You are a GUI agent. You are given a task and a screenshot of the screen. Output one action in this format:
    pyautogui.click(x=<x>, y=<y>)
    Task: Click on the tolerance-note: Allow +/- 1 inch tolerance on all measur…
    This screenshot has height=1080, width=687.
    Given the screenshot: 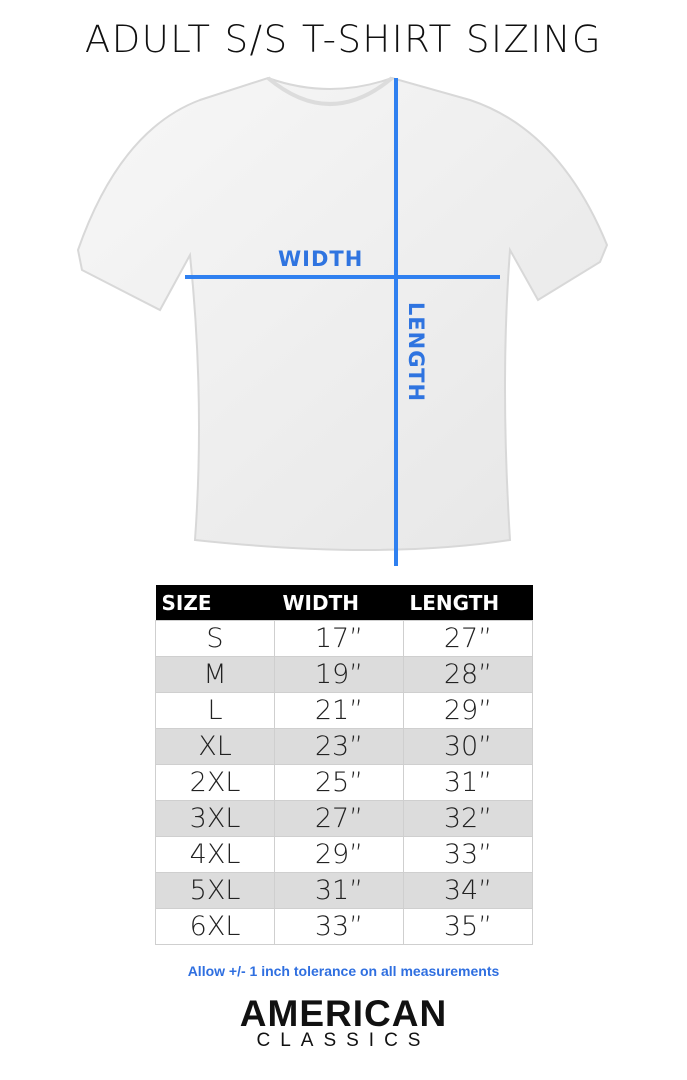 What is the action you would take?
    pyautogui.click(x=343, y=971)
    